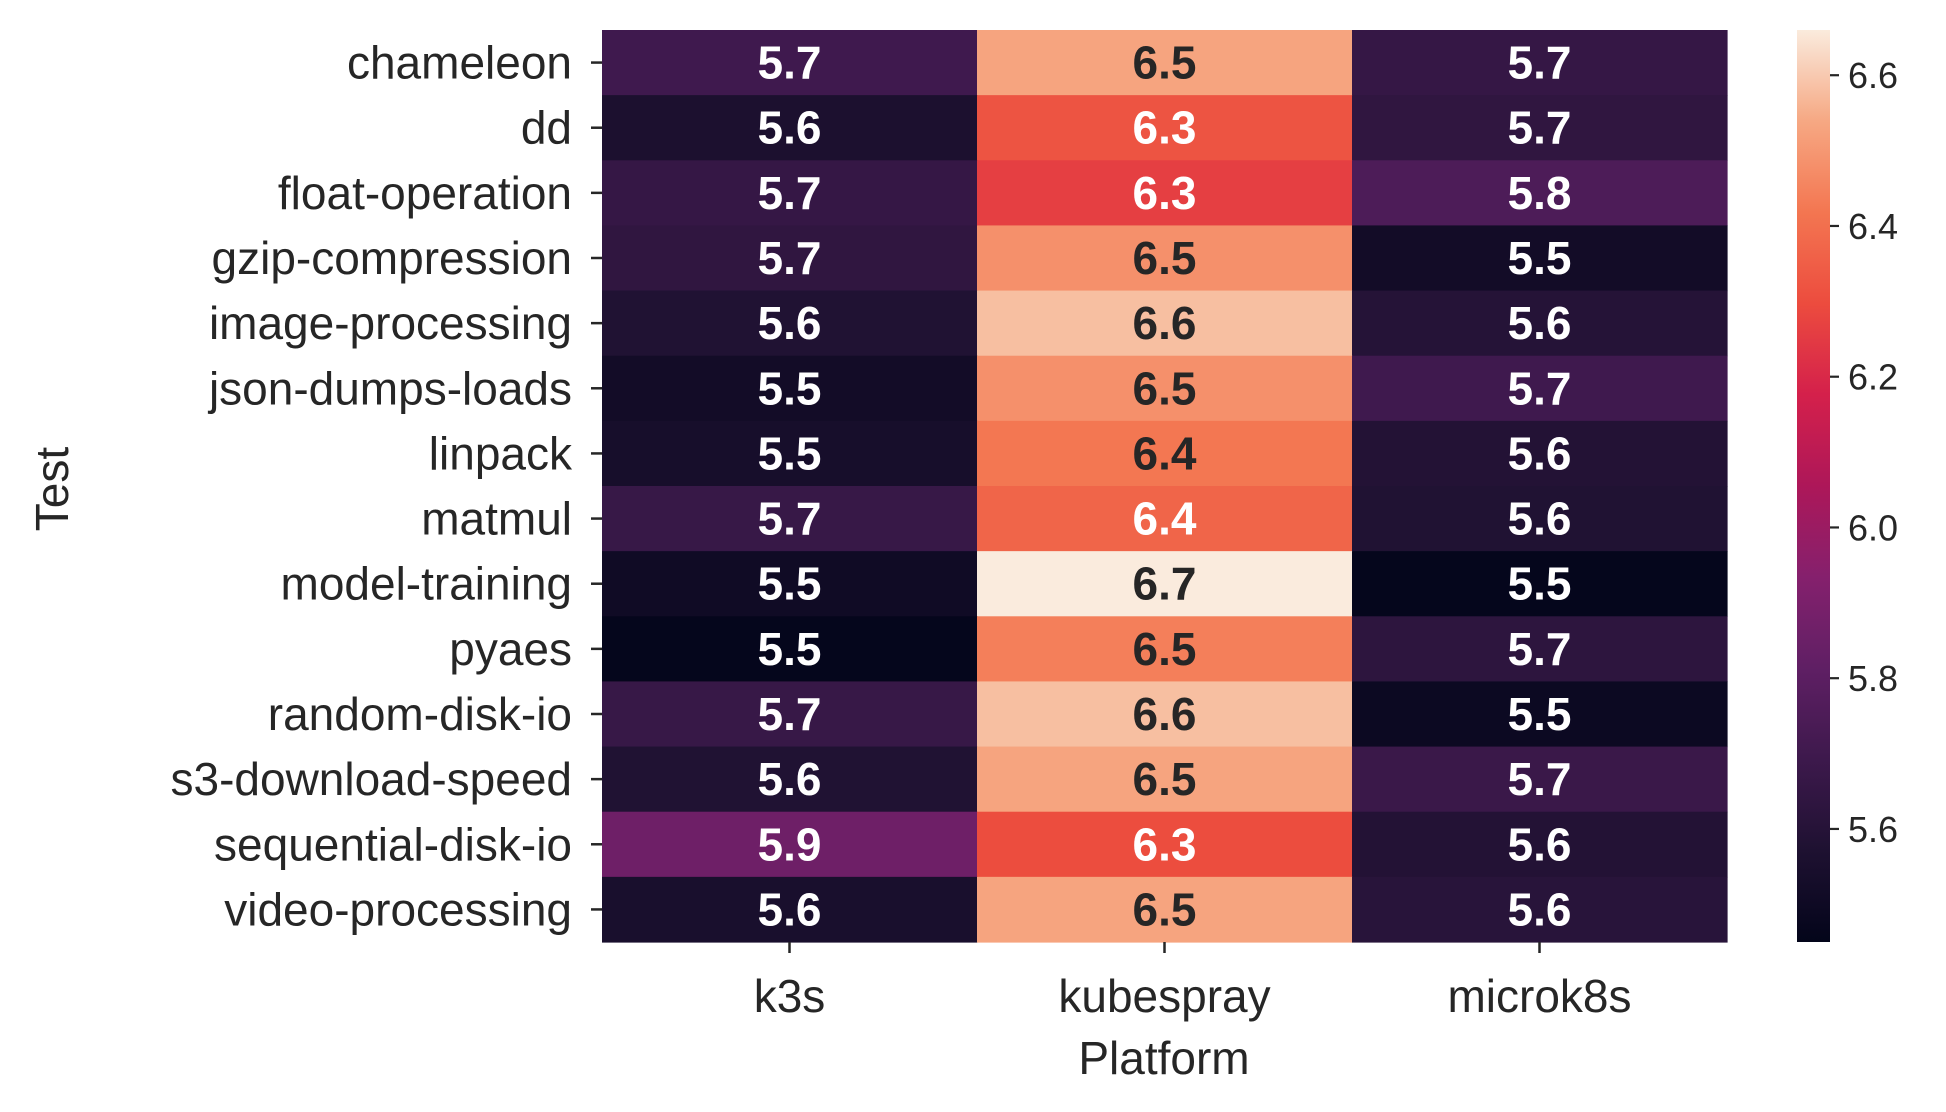  I want to click on y-tick-label: s3-download-speed, so click(372, 779).